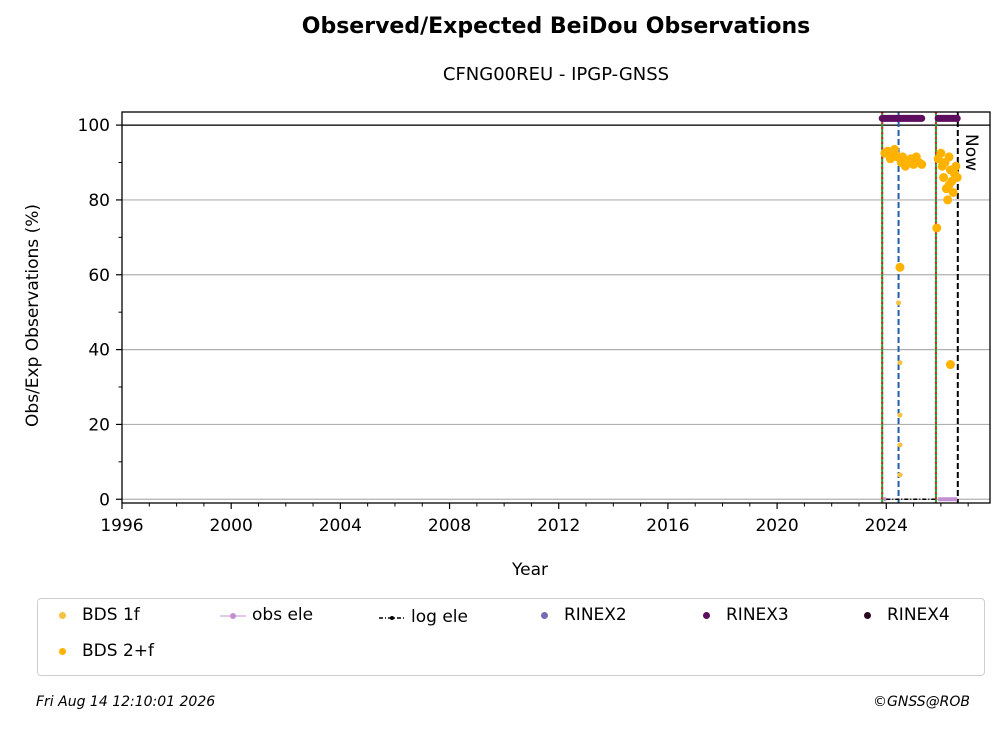 This screenshot has width=1008, height=734. Describe the element at coordinates (556, 26) in the screenshot. I see `chart-title: Observed/Expected BeiDou Observations` at that location.